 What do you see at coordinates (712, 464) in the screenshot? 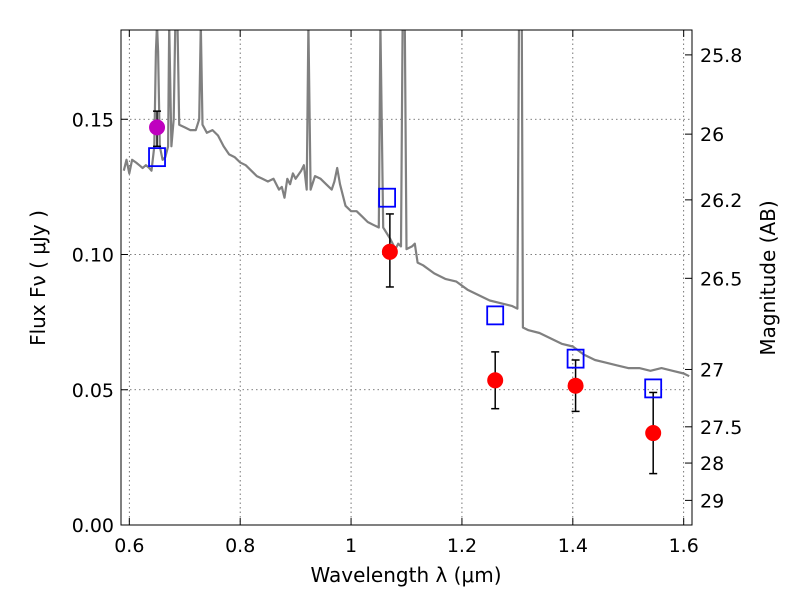
I see `y2-tick-label: 28` at bounding box center [712, 464].